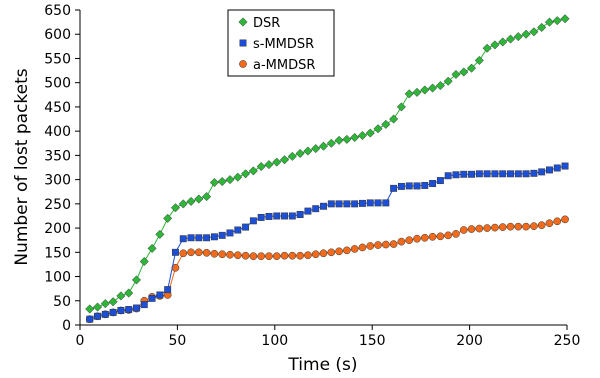  What do you see at coordinates (283, 44) in the screenshot?
I see `legend-label: s-MMDSR` at bounding box center [283, 44].